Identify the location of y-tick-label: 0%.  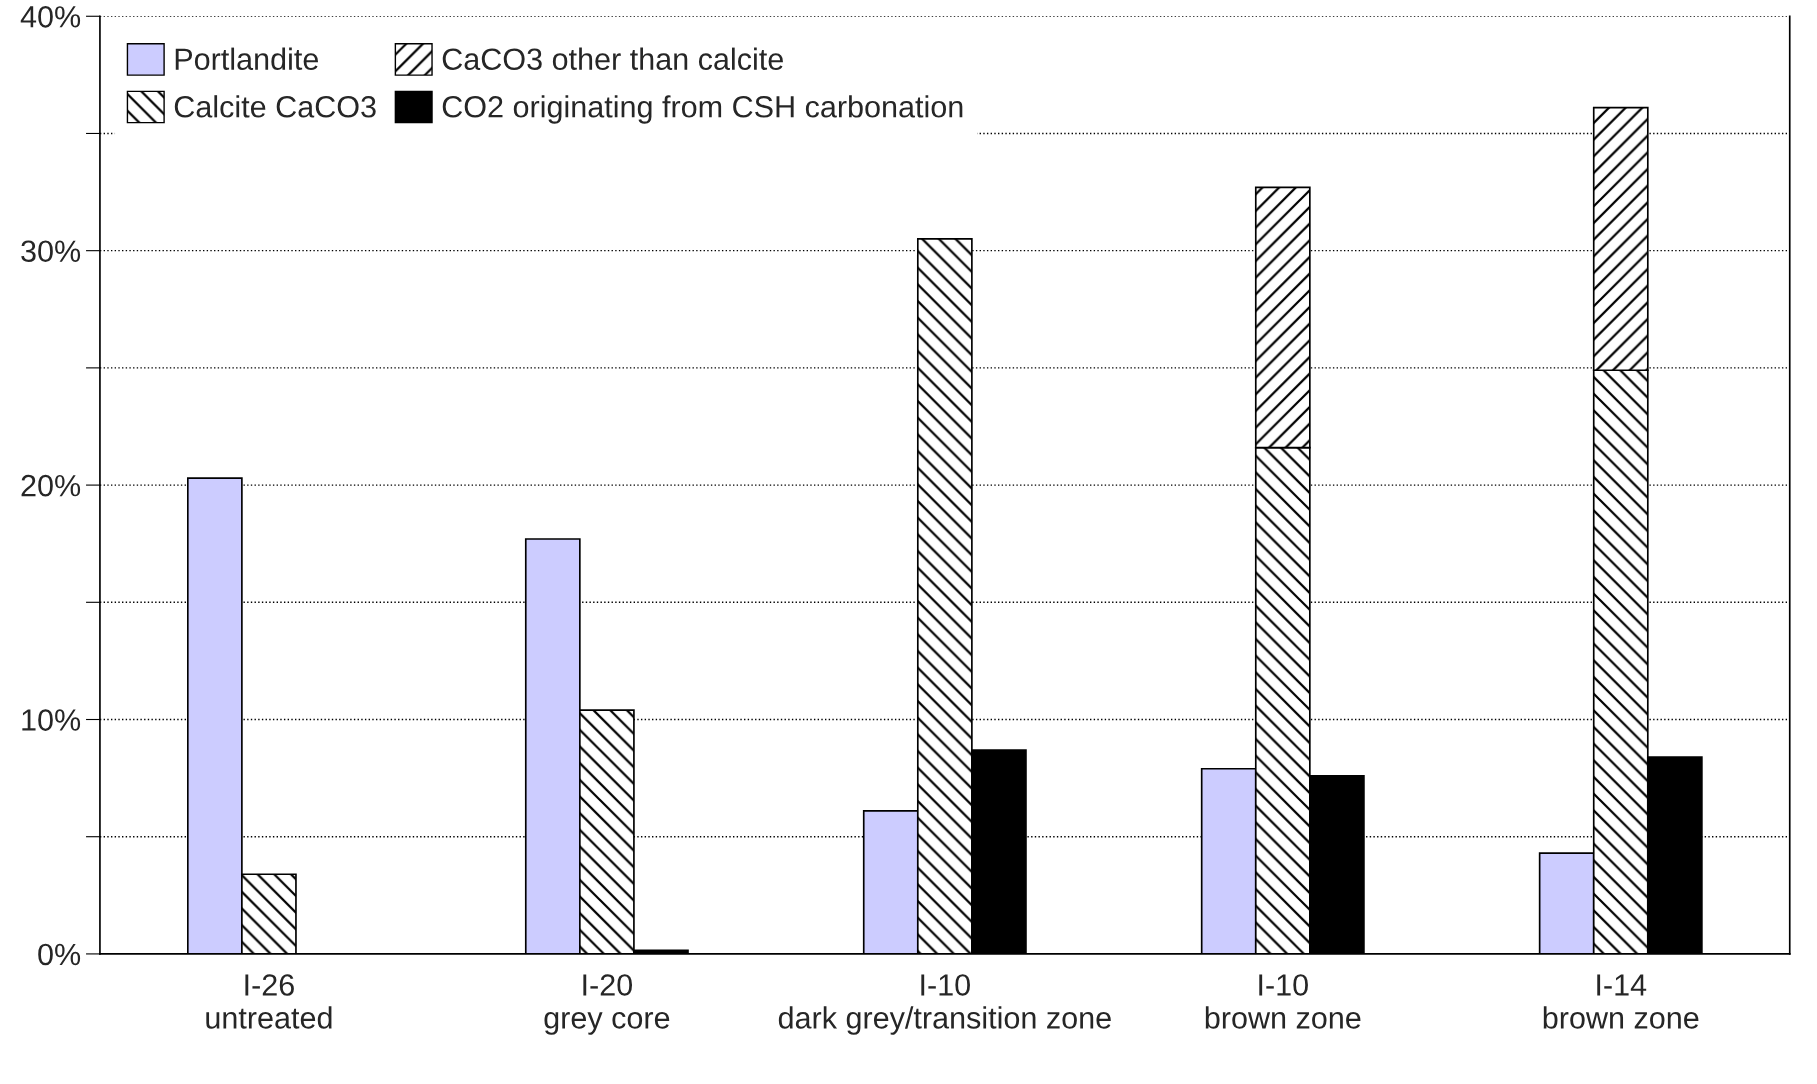
(59, 954).